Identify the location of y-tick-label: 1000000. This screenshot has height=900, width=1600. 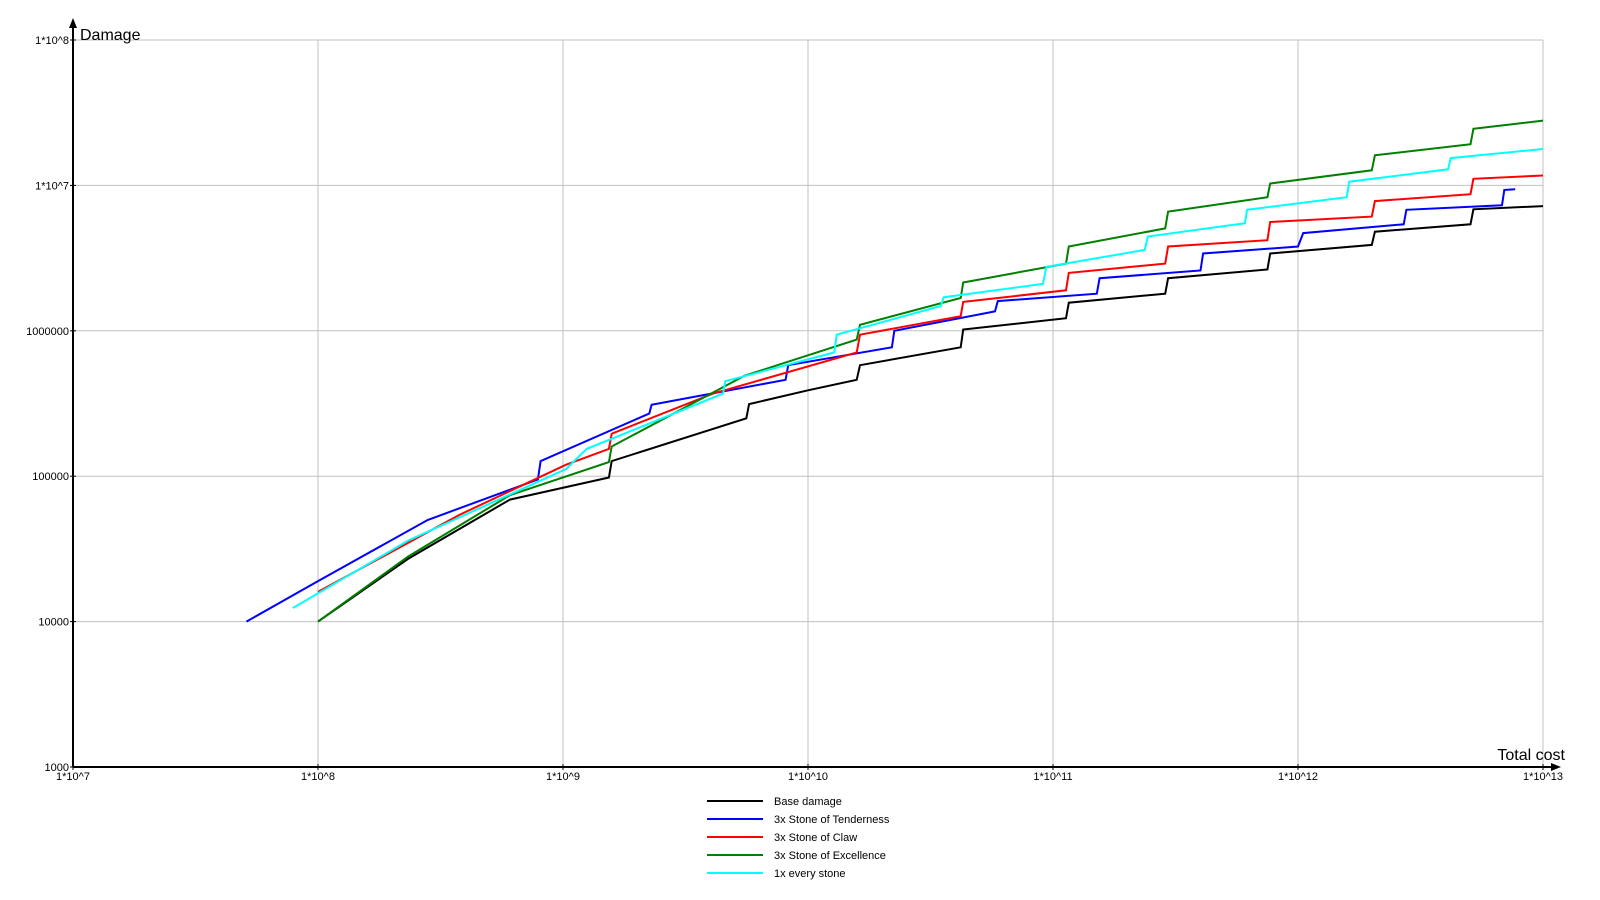
(47, 332).